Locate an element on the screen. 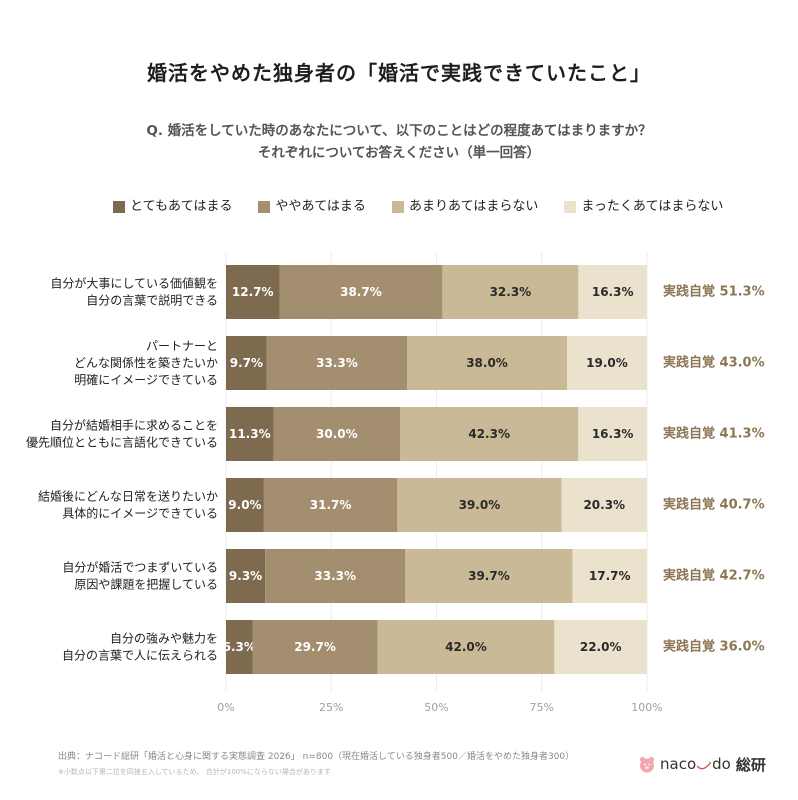  summary-label: 実践自覚 42.7% is located at coordinates (714, 576).